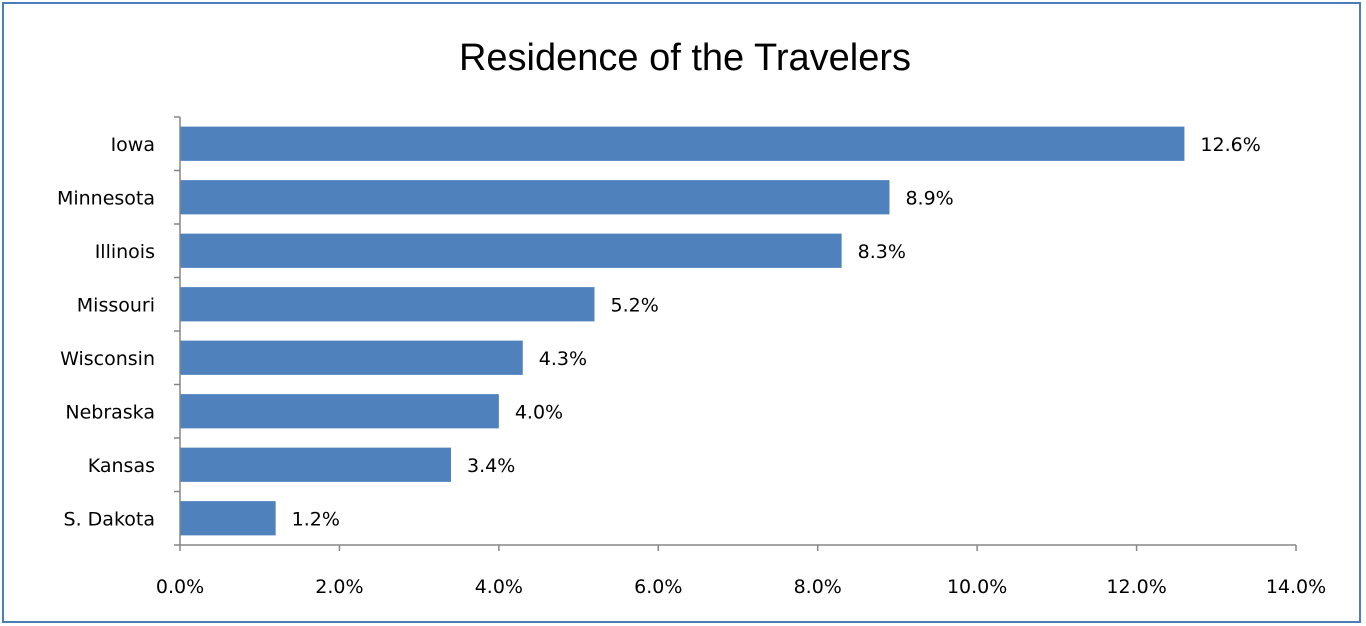 This screenshot has height=626, width=1366. Describe the element at coordinates (121, 466) in the screenshot. I see `category-label: Kansas` at that location.